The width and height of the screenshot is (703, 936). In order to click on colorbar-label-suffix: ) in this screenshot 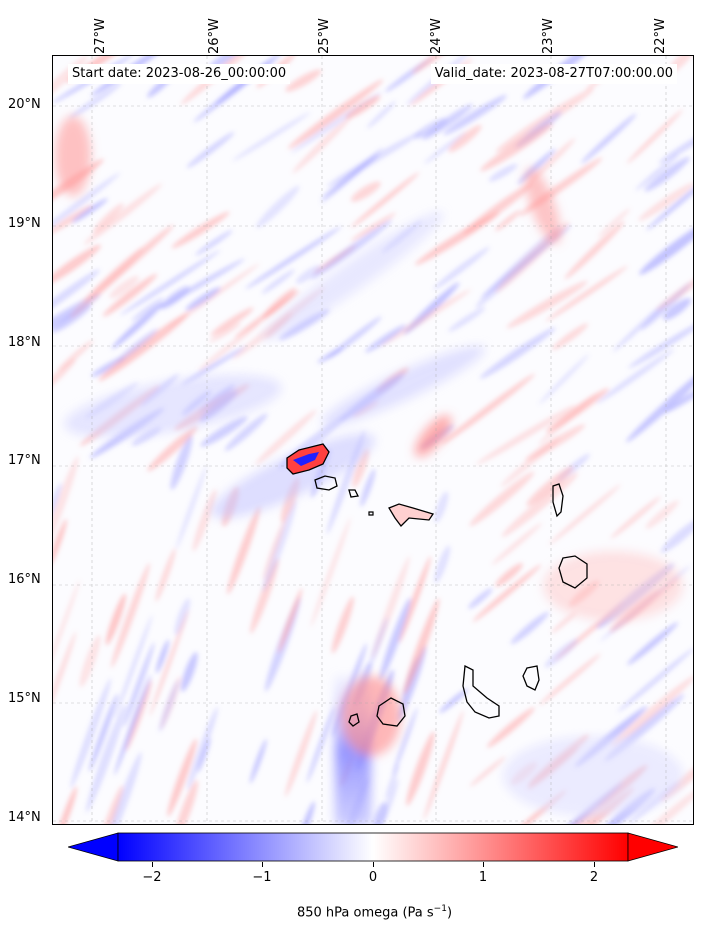, I will do `click(449, 913)`.